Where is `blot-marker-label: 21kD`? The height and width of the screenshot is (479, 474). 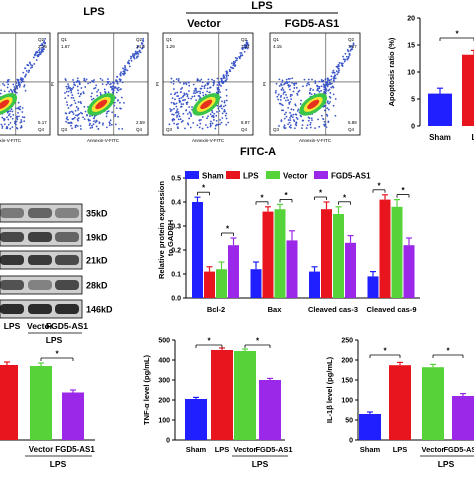 blot-marker-label: 21kD is located at coordinates (97, 261).